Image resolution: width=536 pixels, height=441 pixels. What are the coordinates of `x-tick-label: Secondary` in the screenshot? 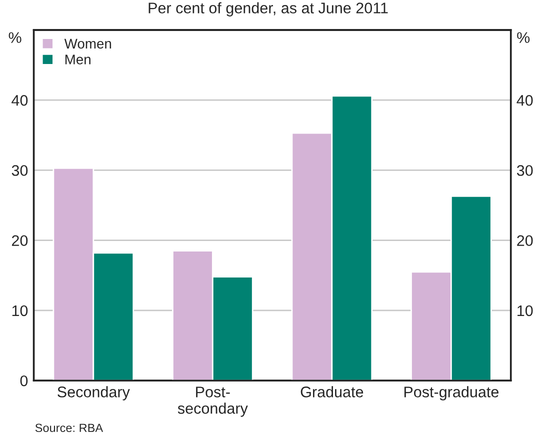 It's located at (94, 393).